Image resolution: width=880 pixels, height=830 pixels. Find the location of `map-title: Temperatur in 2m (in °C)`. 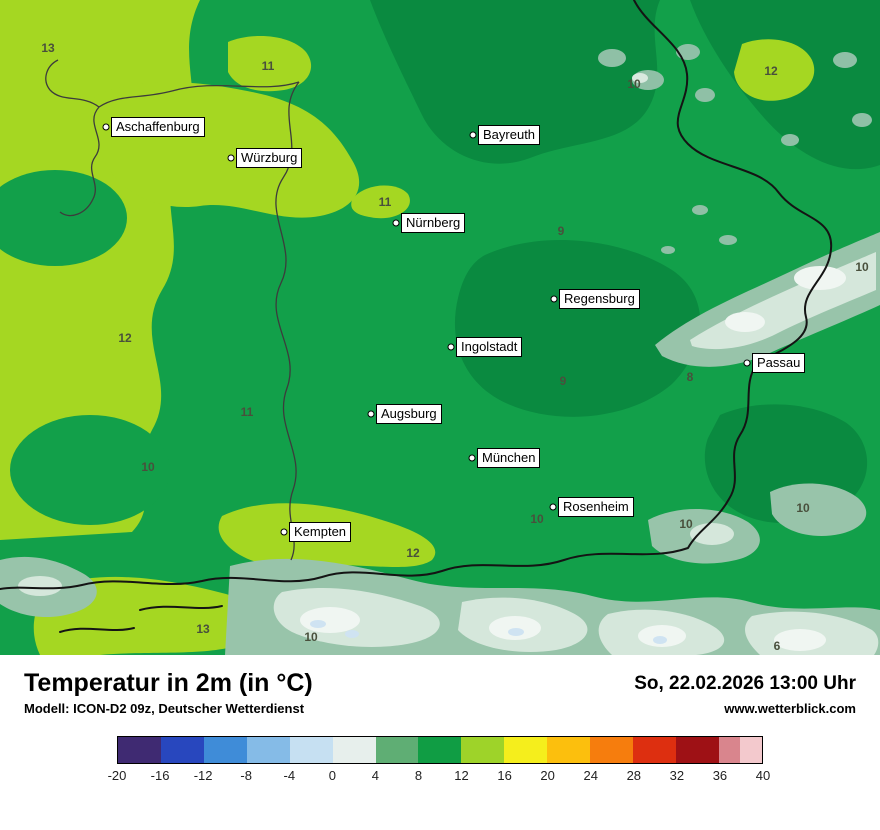

map-title: Temperatur in 2m (in °C) is located at coordinates (168, 683).